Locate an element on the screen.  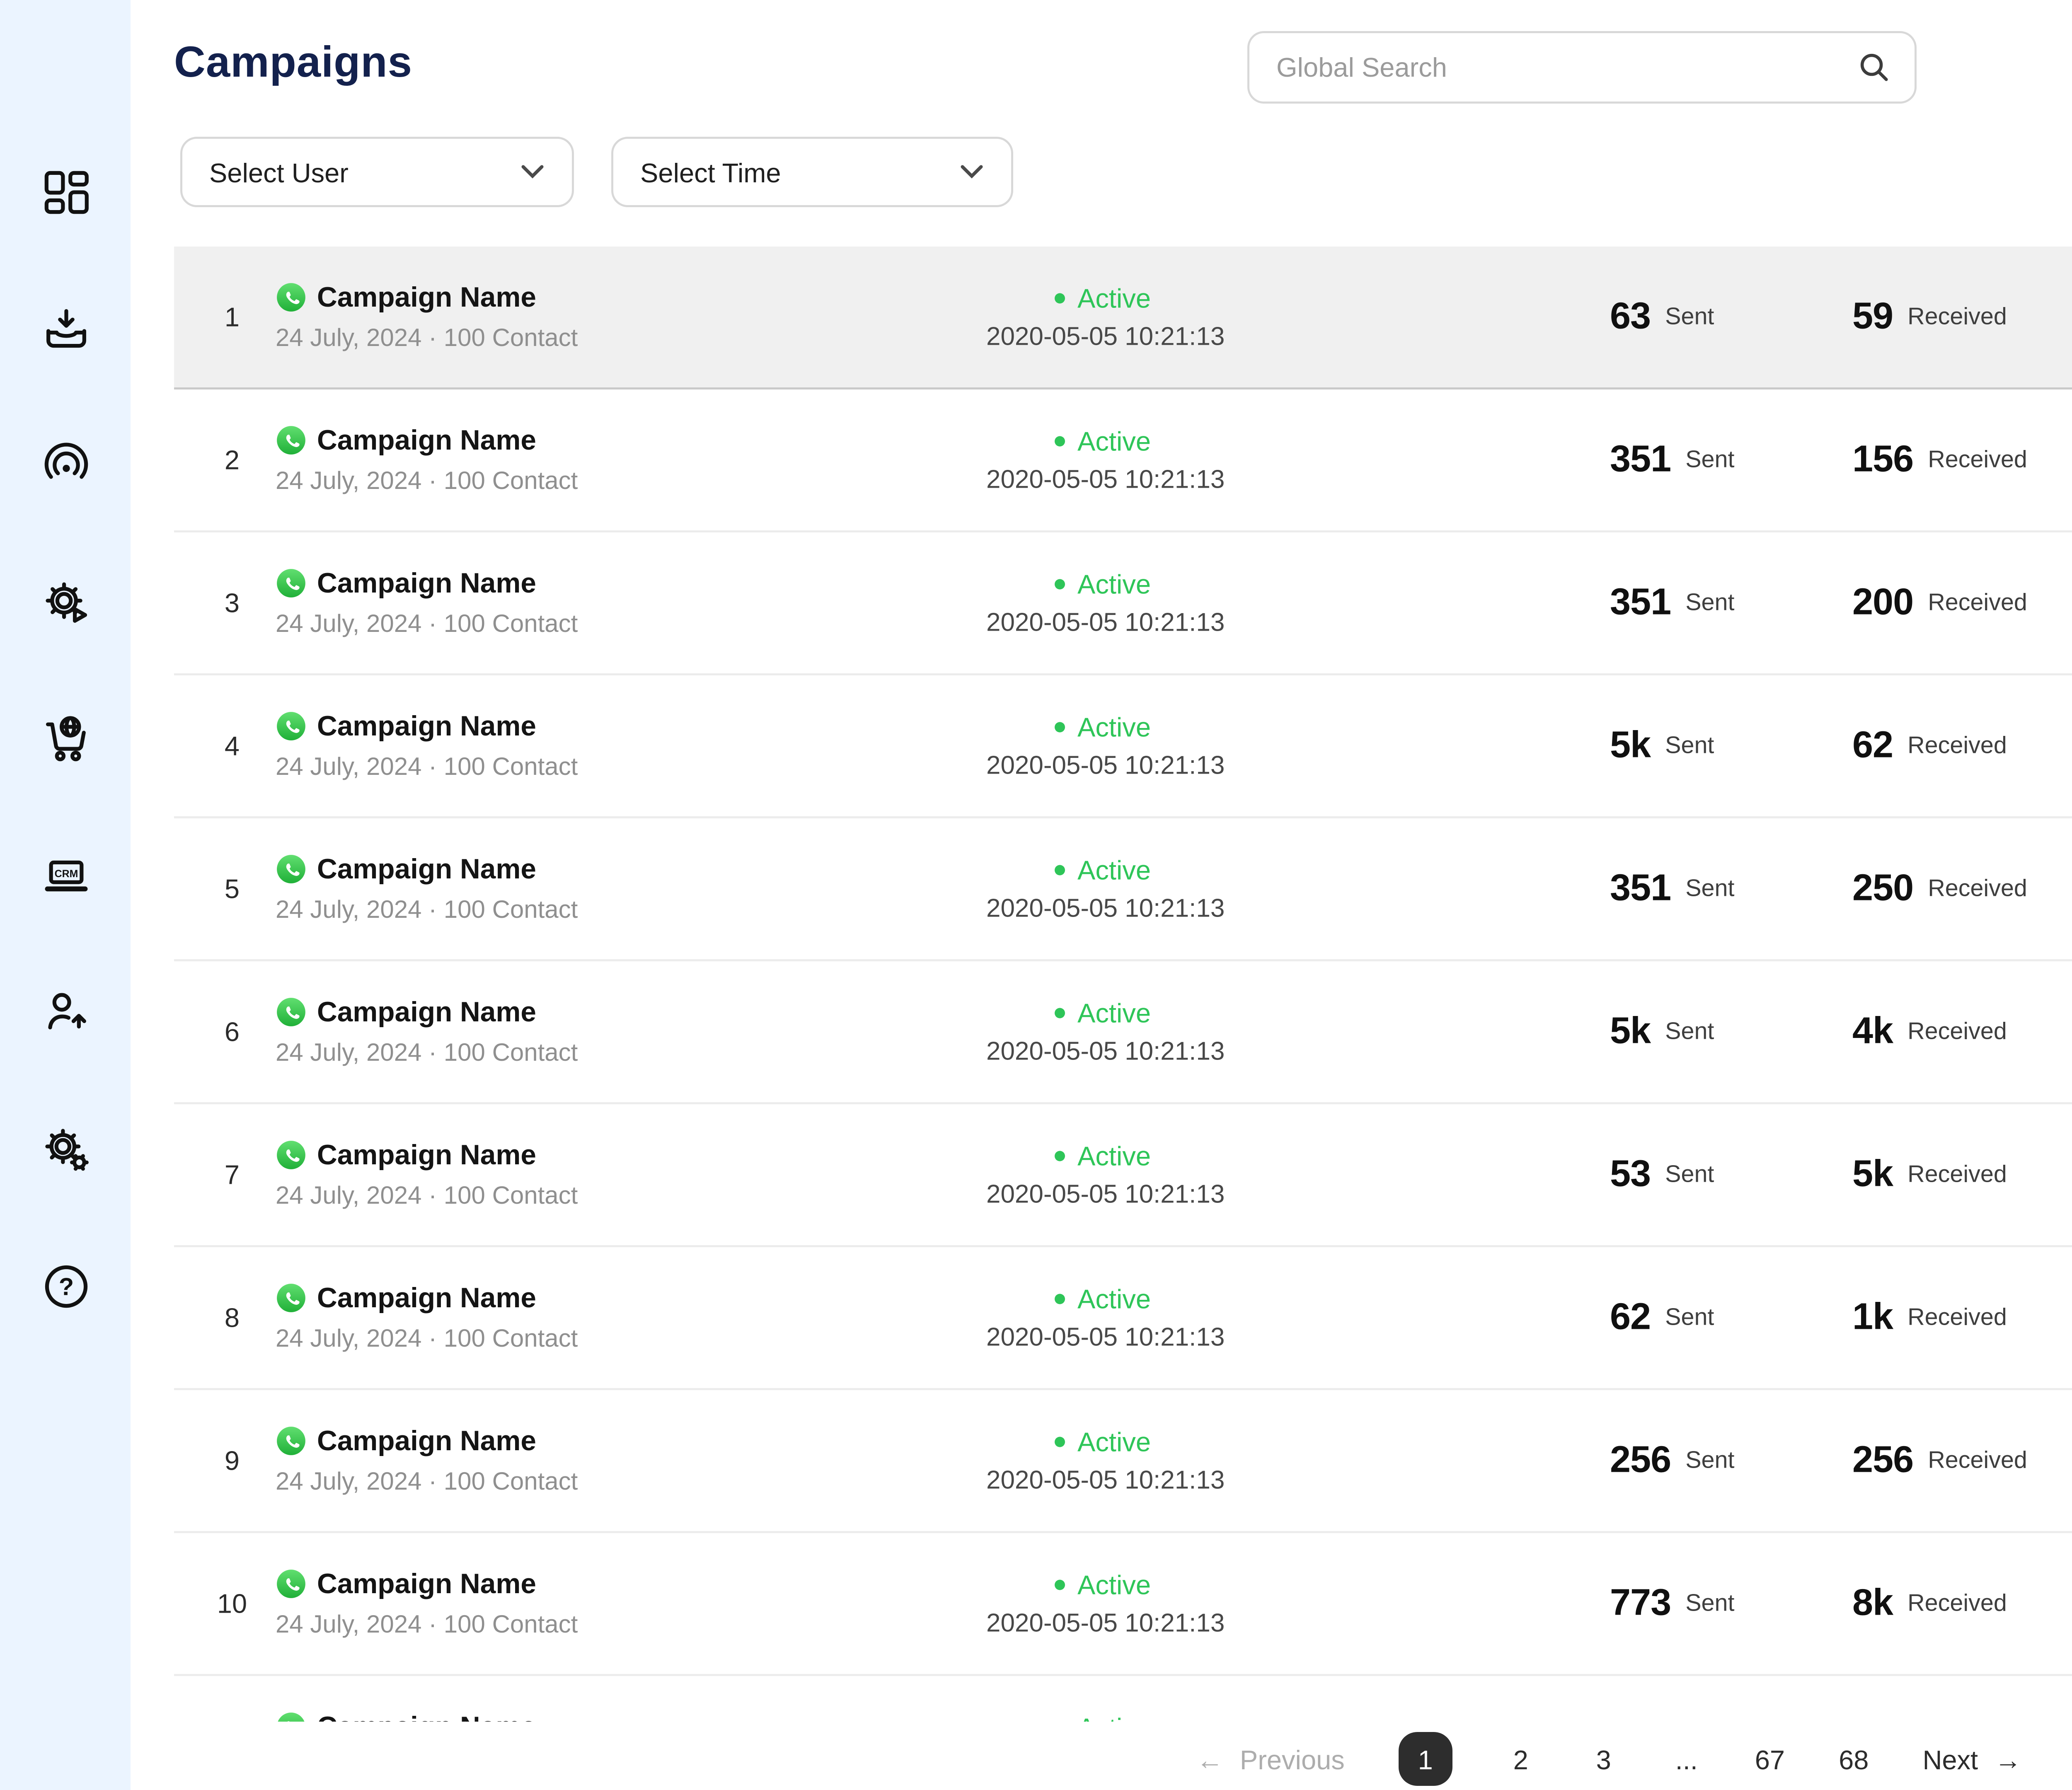
sidebar-item-help: ? is located at coordinates (65, 1286).